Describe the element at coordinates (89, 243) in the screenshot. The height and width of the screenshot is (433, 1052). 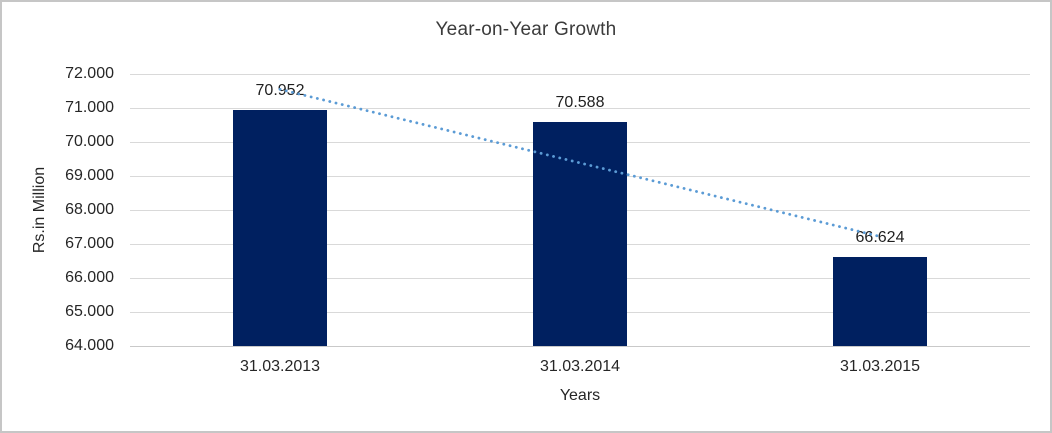
I see `y-tick-label: 67.000` at that location.